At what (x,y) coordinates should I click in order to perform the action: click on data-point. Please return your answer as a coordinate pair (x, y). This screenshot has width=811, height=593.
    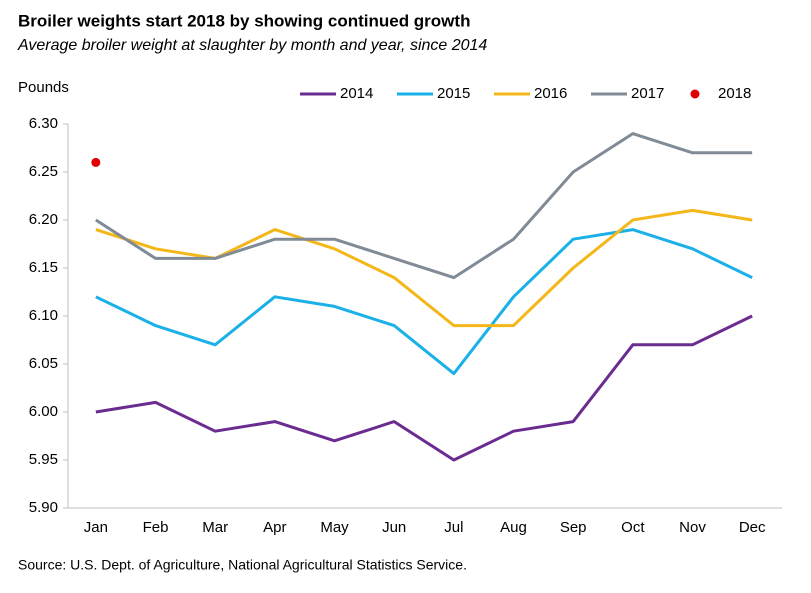
    Looking at the image, I should click on (96, 162).